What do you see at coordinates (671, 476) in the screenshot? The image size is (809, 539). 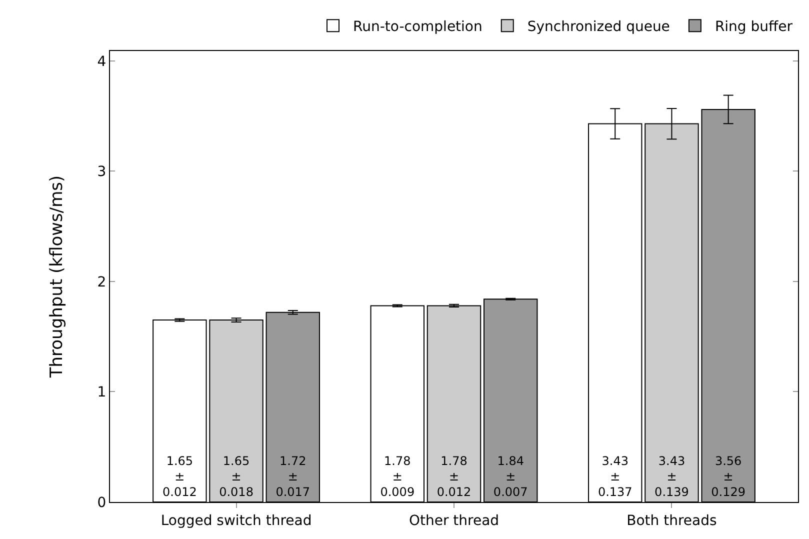 I see `data-label: 3.43 ± 0.139` at bounding box center [671, 476].